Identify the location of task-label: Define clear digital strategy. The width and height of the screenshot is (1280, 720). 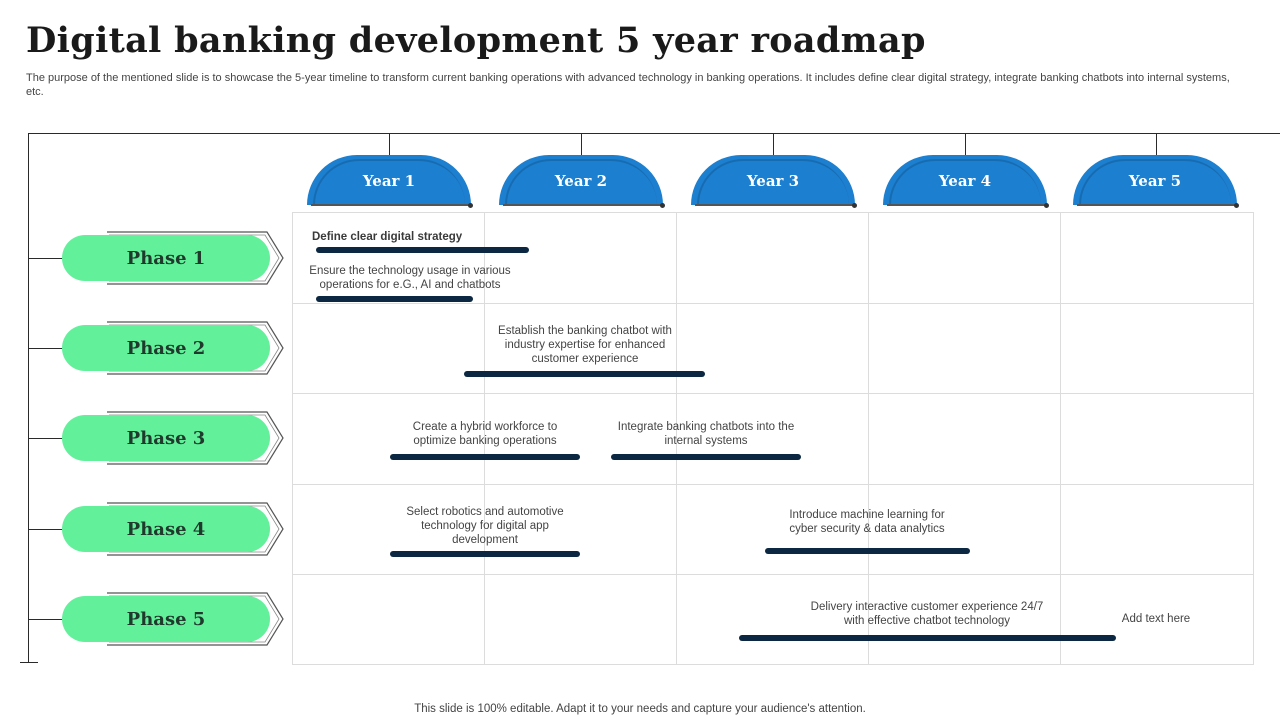
(387, 237).